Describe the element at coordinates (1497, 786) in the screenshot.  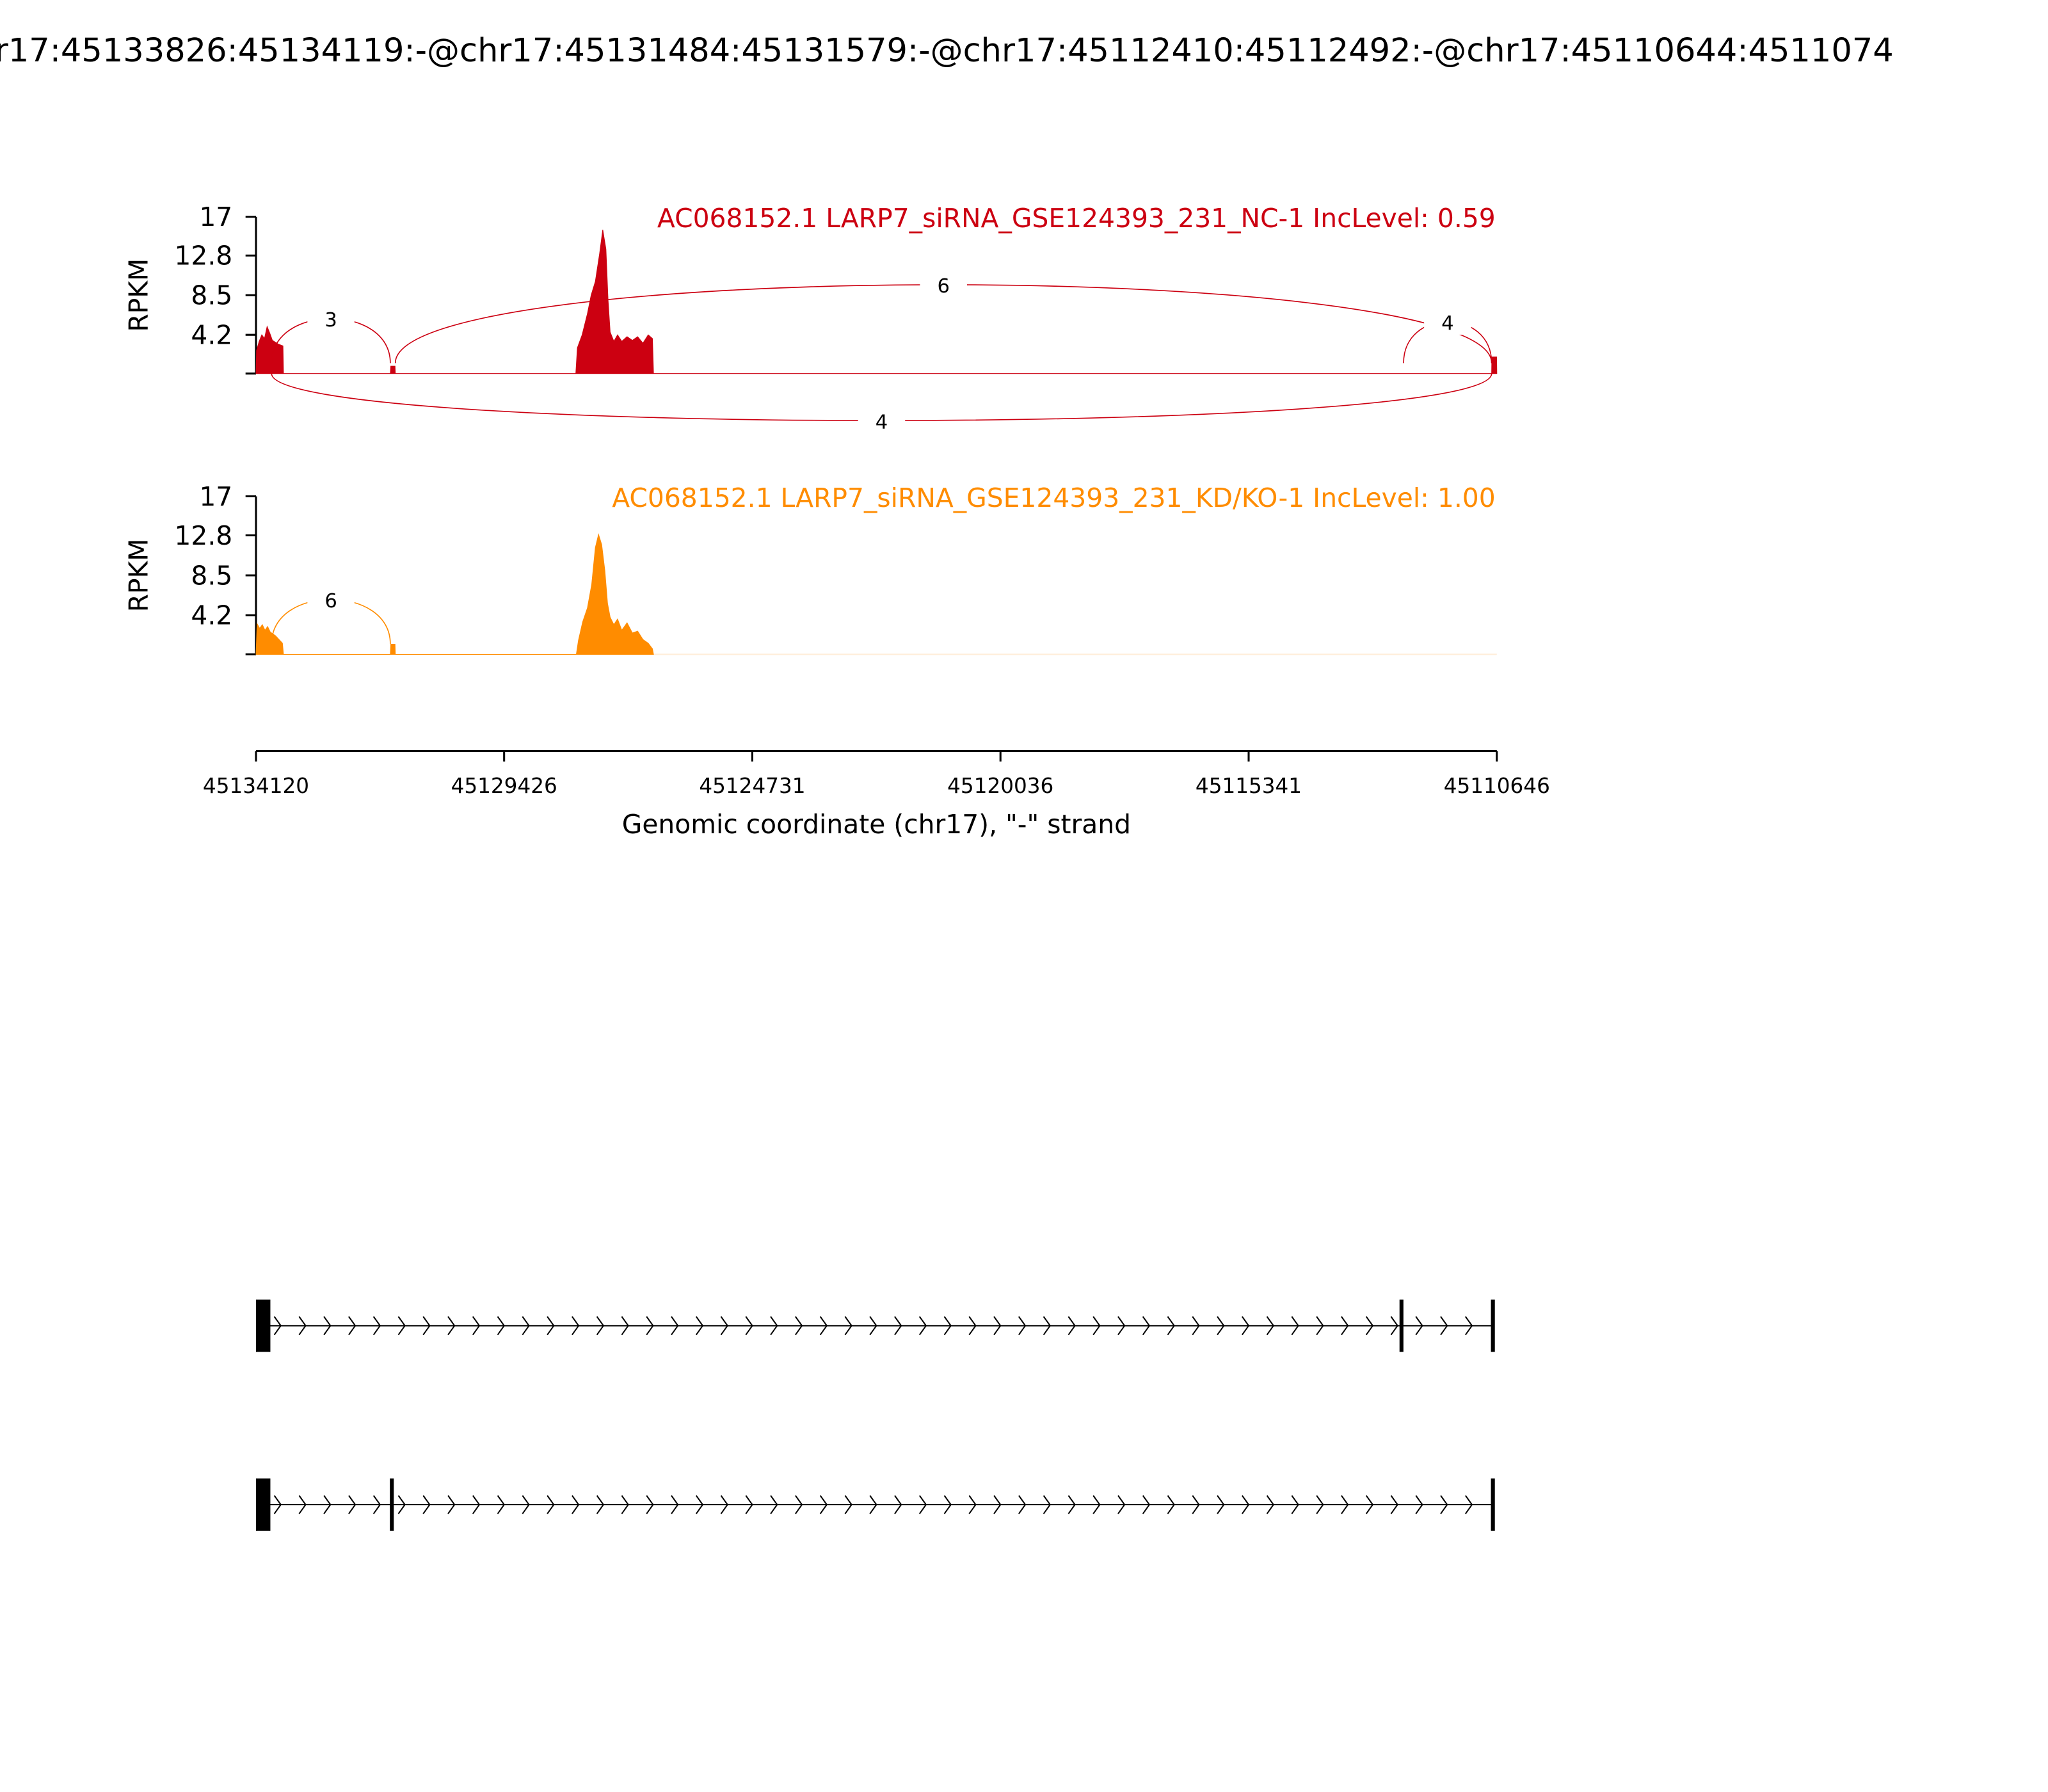
I see `x-tick-label: 45110646` at that location.